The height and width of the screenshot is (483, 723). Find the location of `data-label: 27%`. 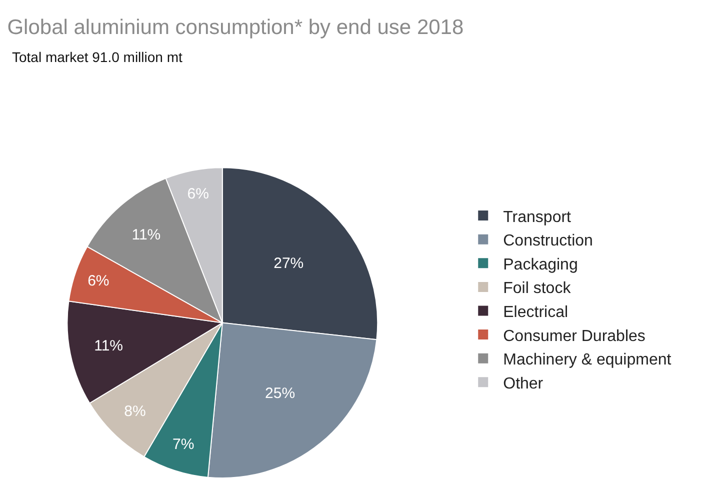

data-label: 27% is located at coordinates (289, 263).